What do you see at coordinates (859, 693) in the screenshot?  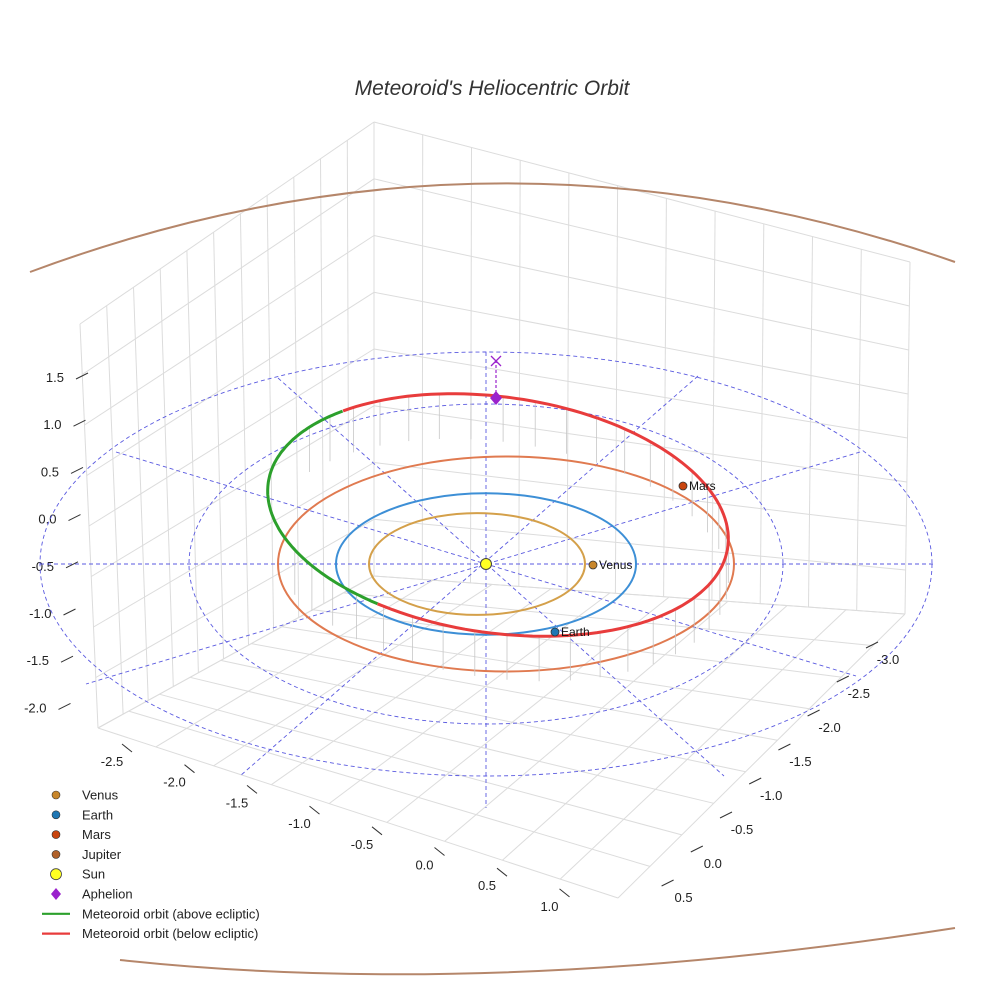 I see `y-tick-label: -2.5` at bounding box center [859, 693].